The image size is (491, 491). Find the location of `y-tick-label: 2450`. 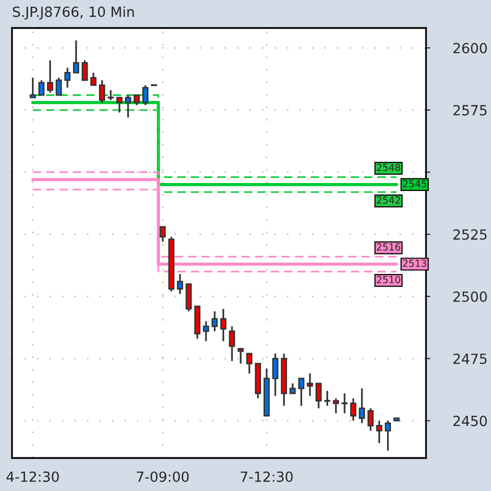

y-tick-label: 2450 is located at coordinates (470, 421).